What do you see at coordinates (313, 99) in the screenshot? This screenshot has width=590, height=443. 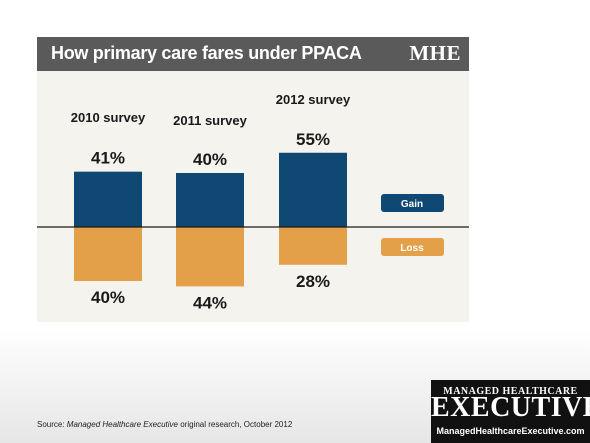 I see `category-label: 2012 survey` at bounding box center [313, 99].